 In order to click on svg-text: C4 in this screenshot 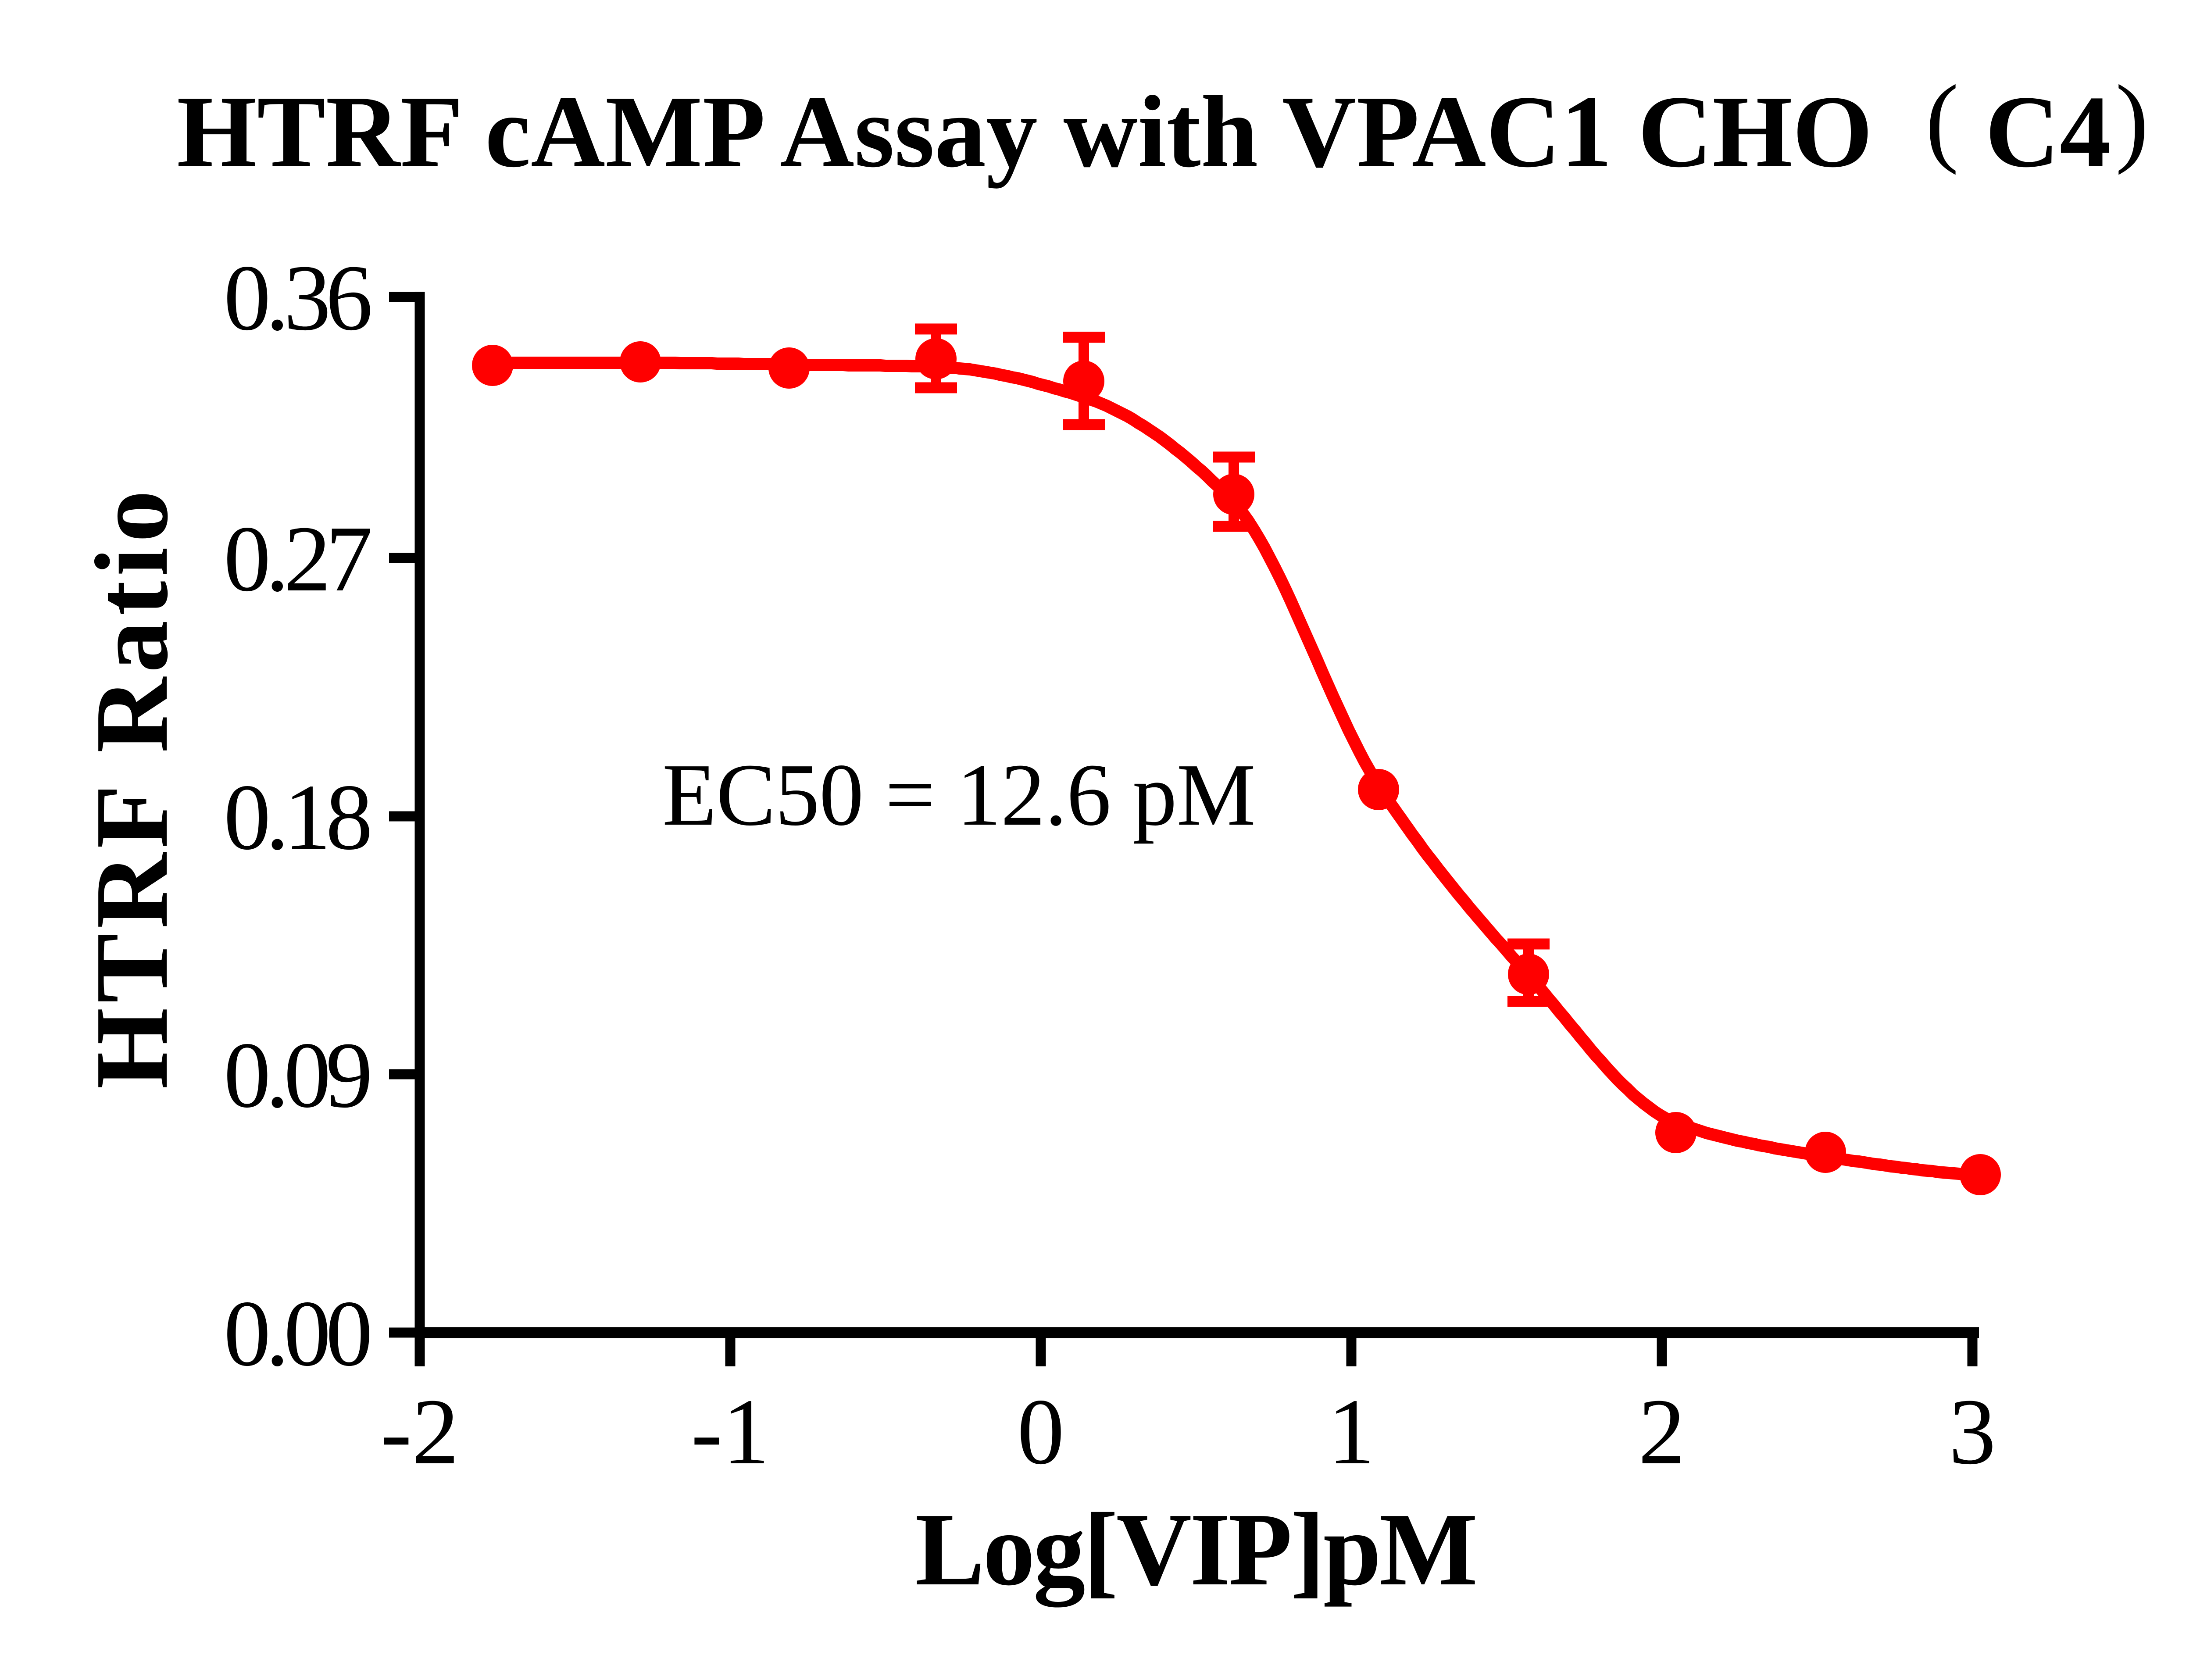, I will do `click(2048, 132)`.